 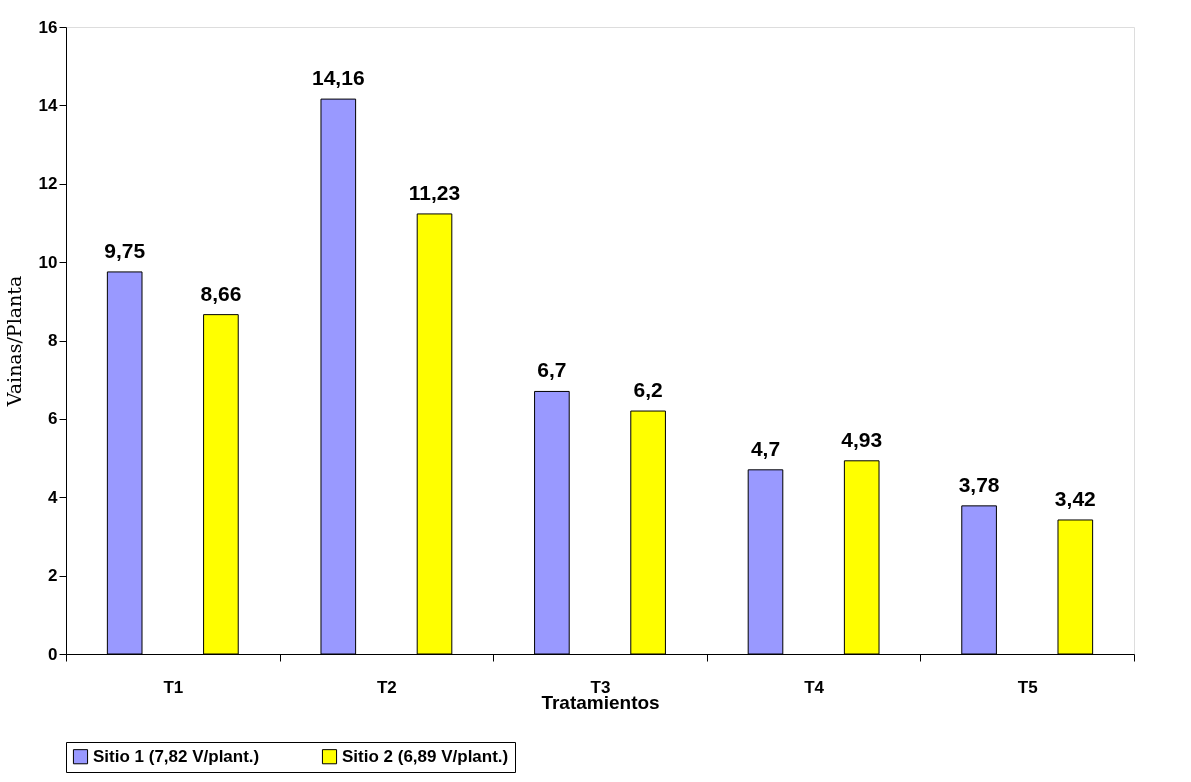 What do you see at coordinates (386, 687) in the screenshot?
I see `x-tick-label: T2` at bounding box center [386, 687].